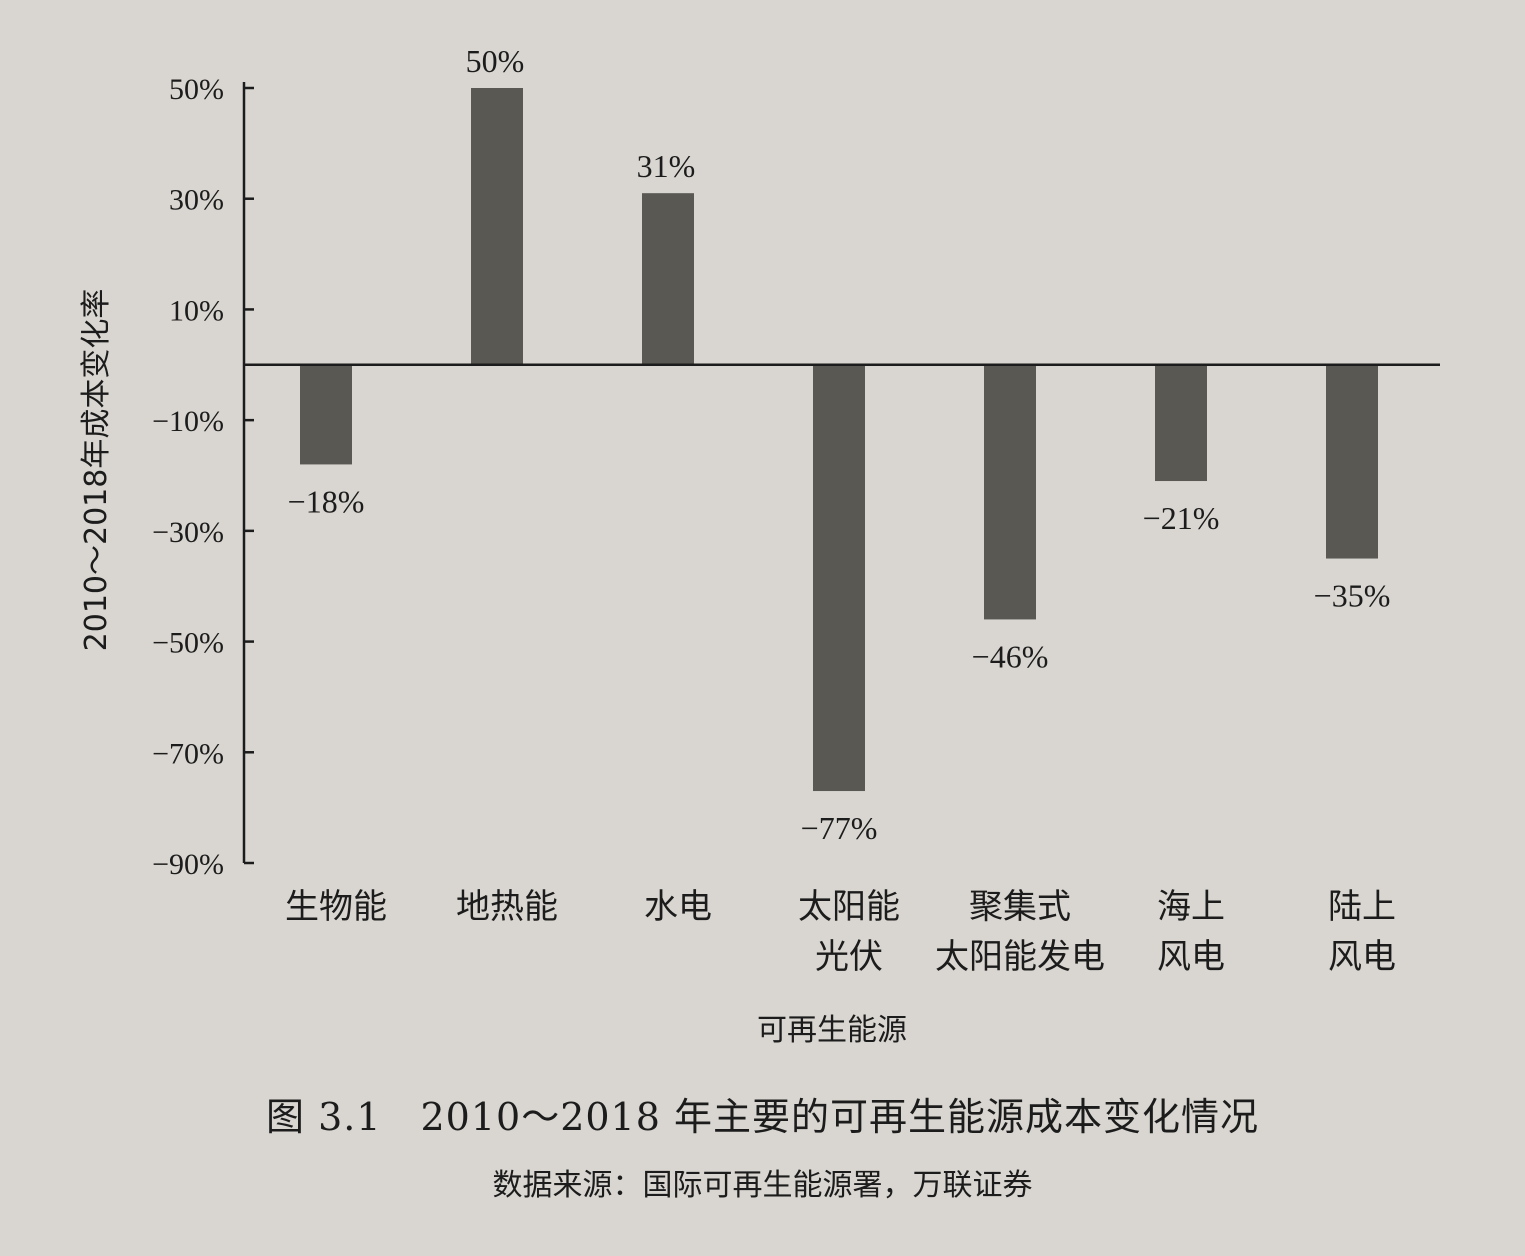 The height and width of the screenshot is (1256, 1525). What do you see at coordinates (1352, 596) in the screenshot?
I see `data-label: −35%` at bounding box center [1352, 596].